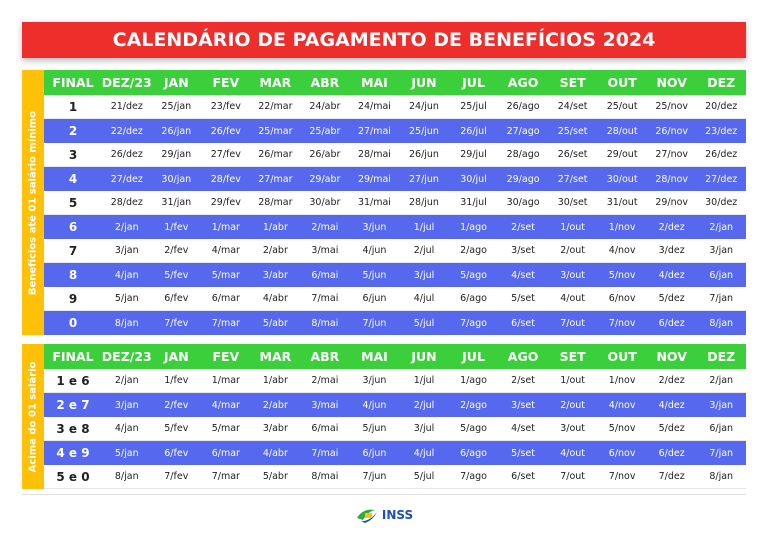 The height and width of the screenshot is (537, 768). What do you see at coordinates (721, 154) in the screenshot?
I see `date-cell: 26/dez` at bounding box center [721, 154].